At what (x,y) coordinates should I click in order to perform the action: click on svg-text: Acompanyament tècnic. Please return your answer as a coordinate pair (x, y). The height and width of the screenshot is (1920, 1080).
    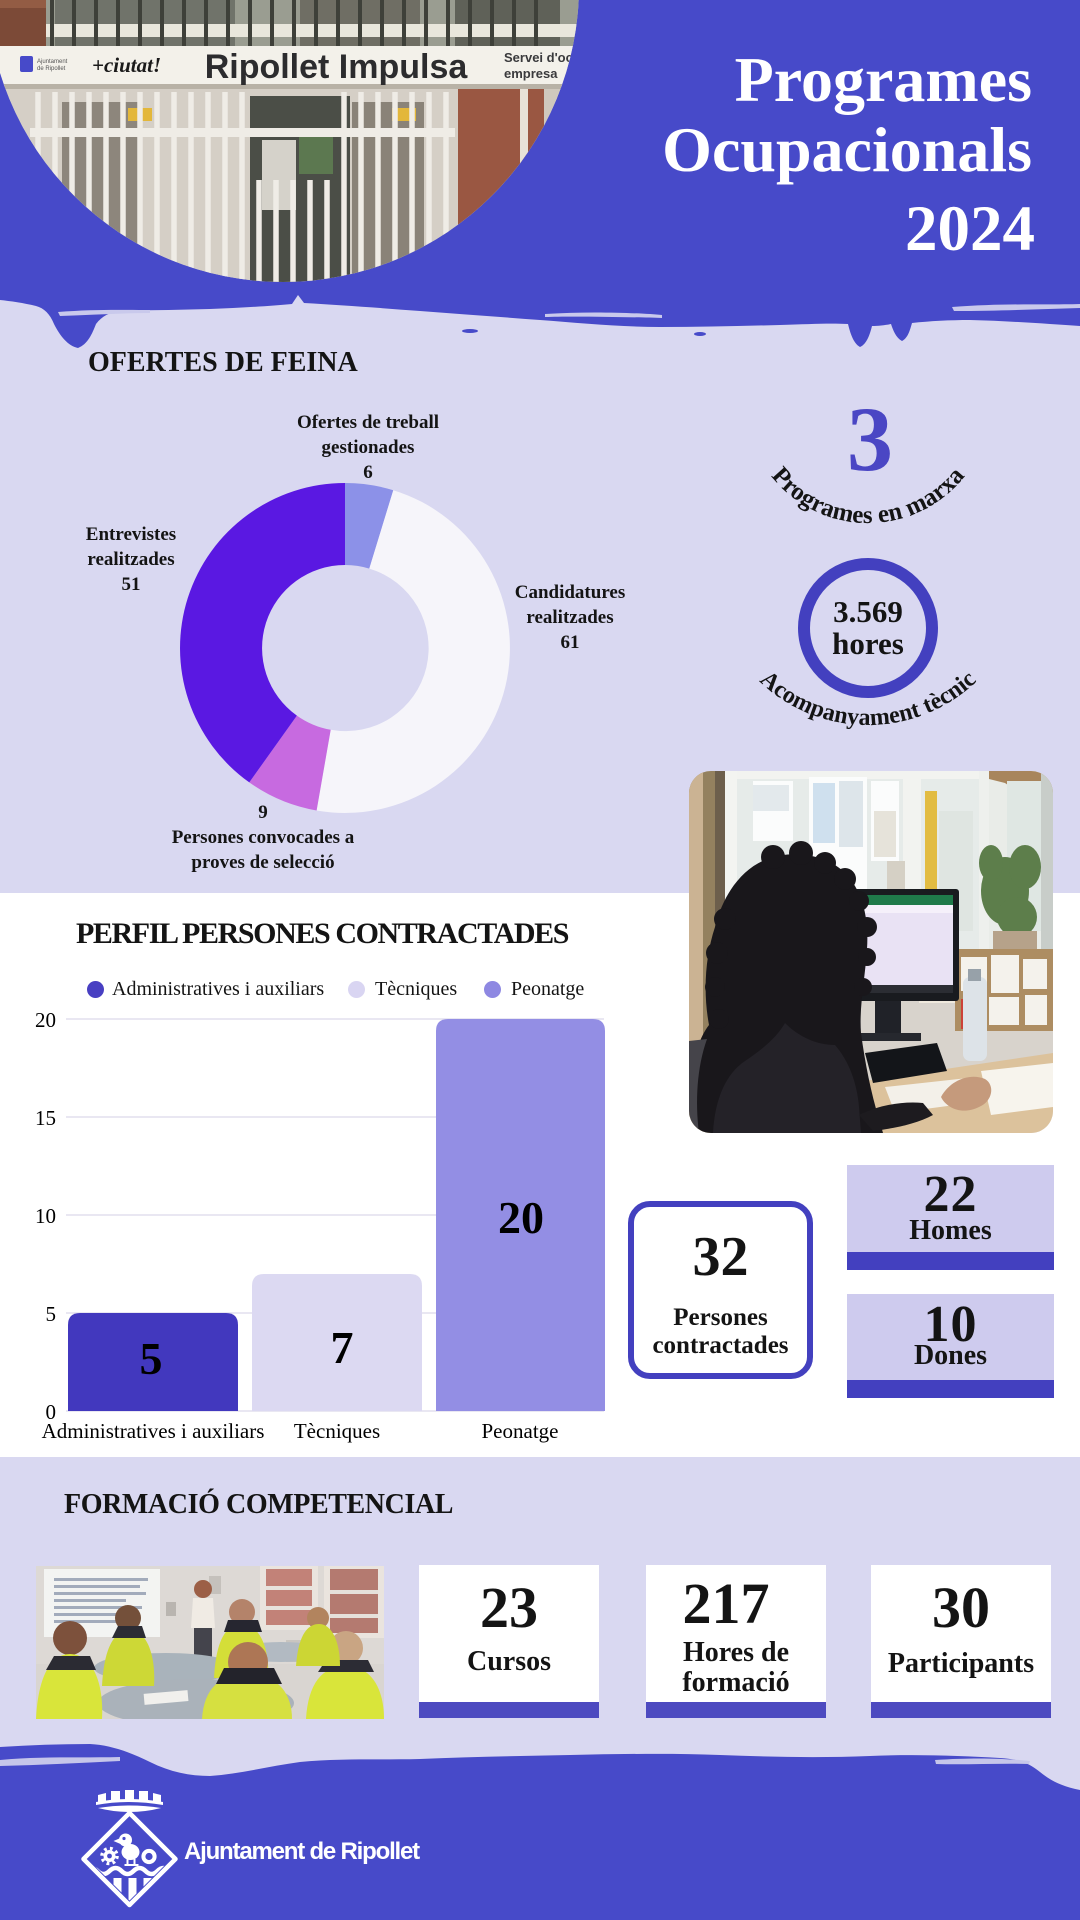
    Looking at the image, I should click on (868, 698).